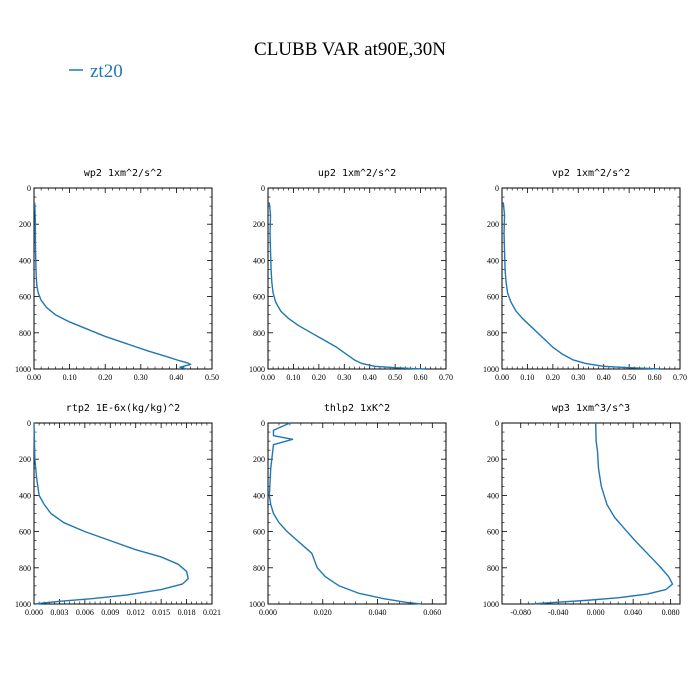  I want to click on legend: zt20, so click(96, 71).